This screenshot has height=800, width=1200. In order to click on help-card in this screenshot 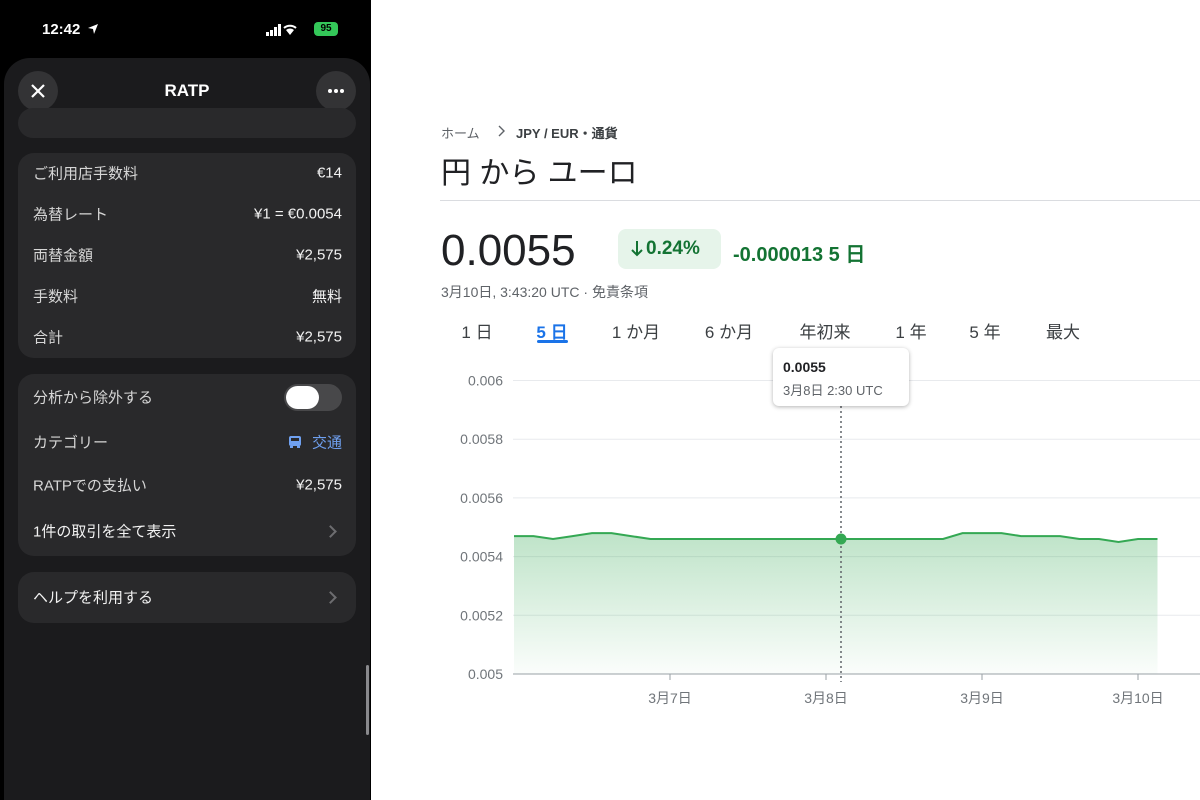, I will do `click(187, 597)`.